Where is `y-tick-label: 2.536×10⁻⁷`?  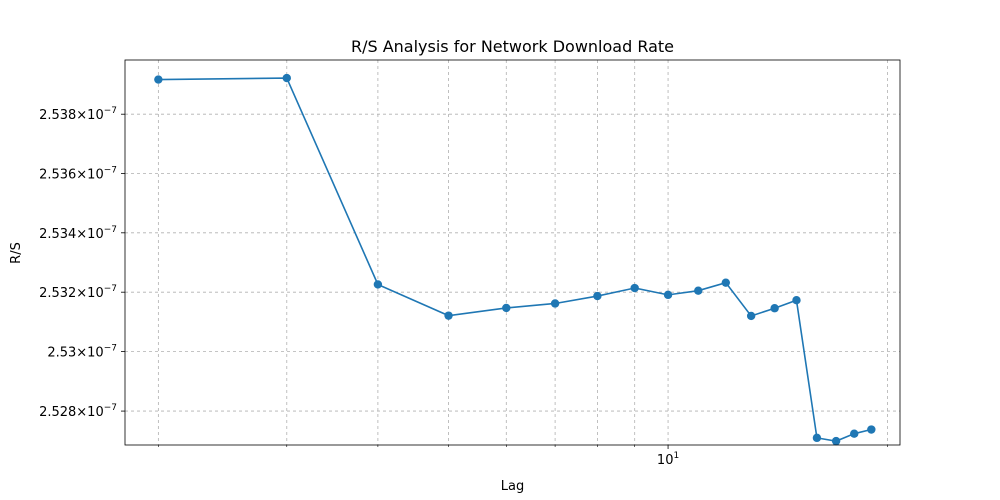 y-tick-label: 2.536×10⁻⁷ is located at coordinates (78, 173).